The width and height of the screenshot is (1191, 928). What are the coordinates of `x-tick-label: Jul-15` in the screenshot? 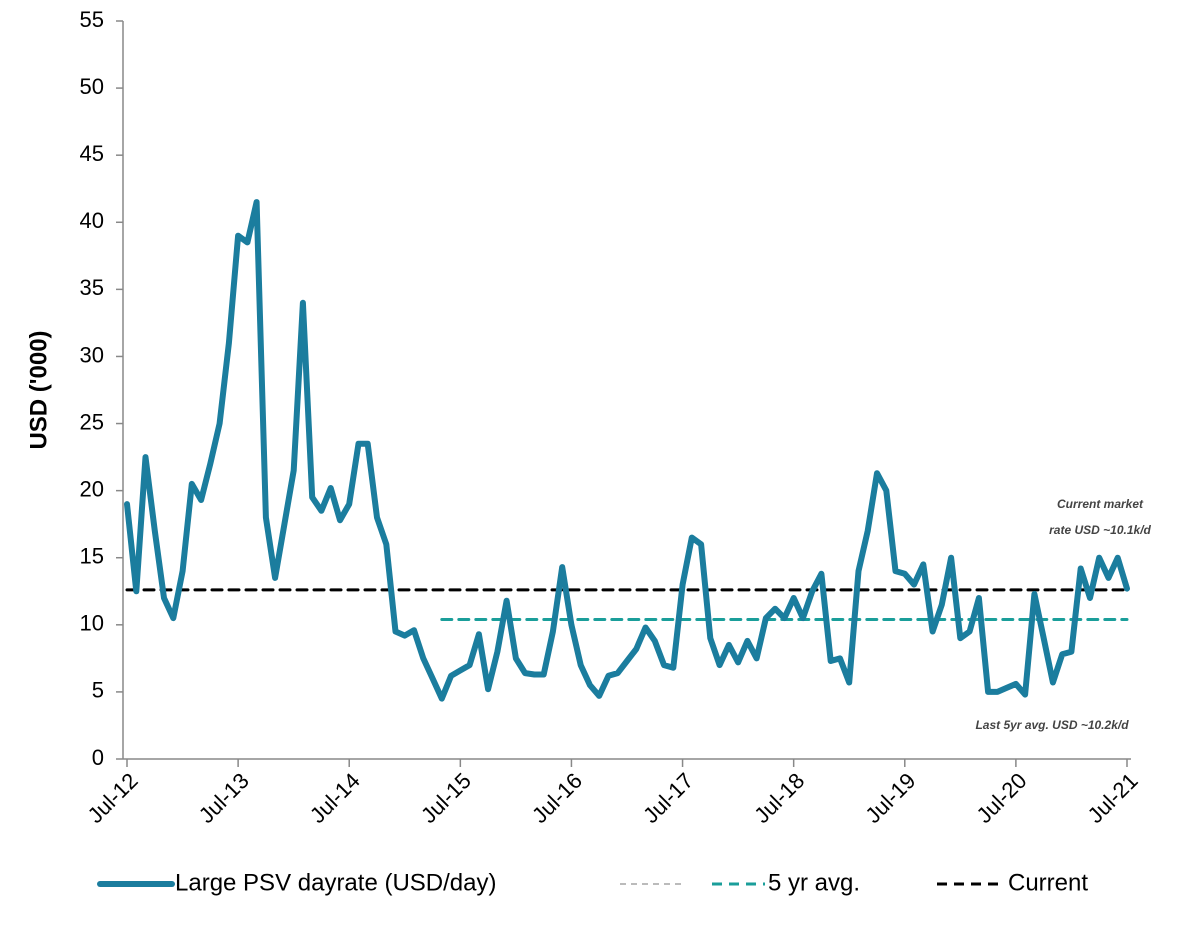 It's located at (446, 798).